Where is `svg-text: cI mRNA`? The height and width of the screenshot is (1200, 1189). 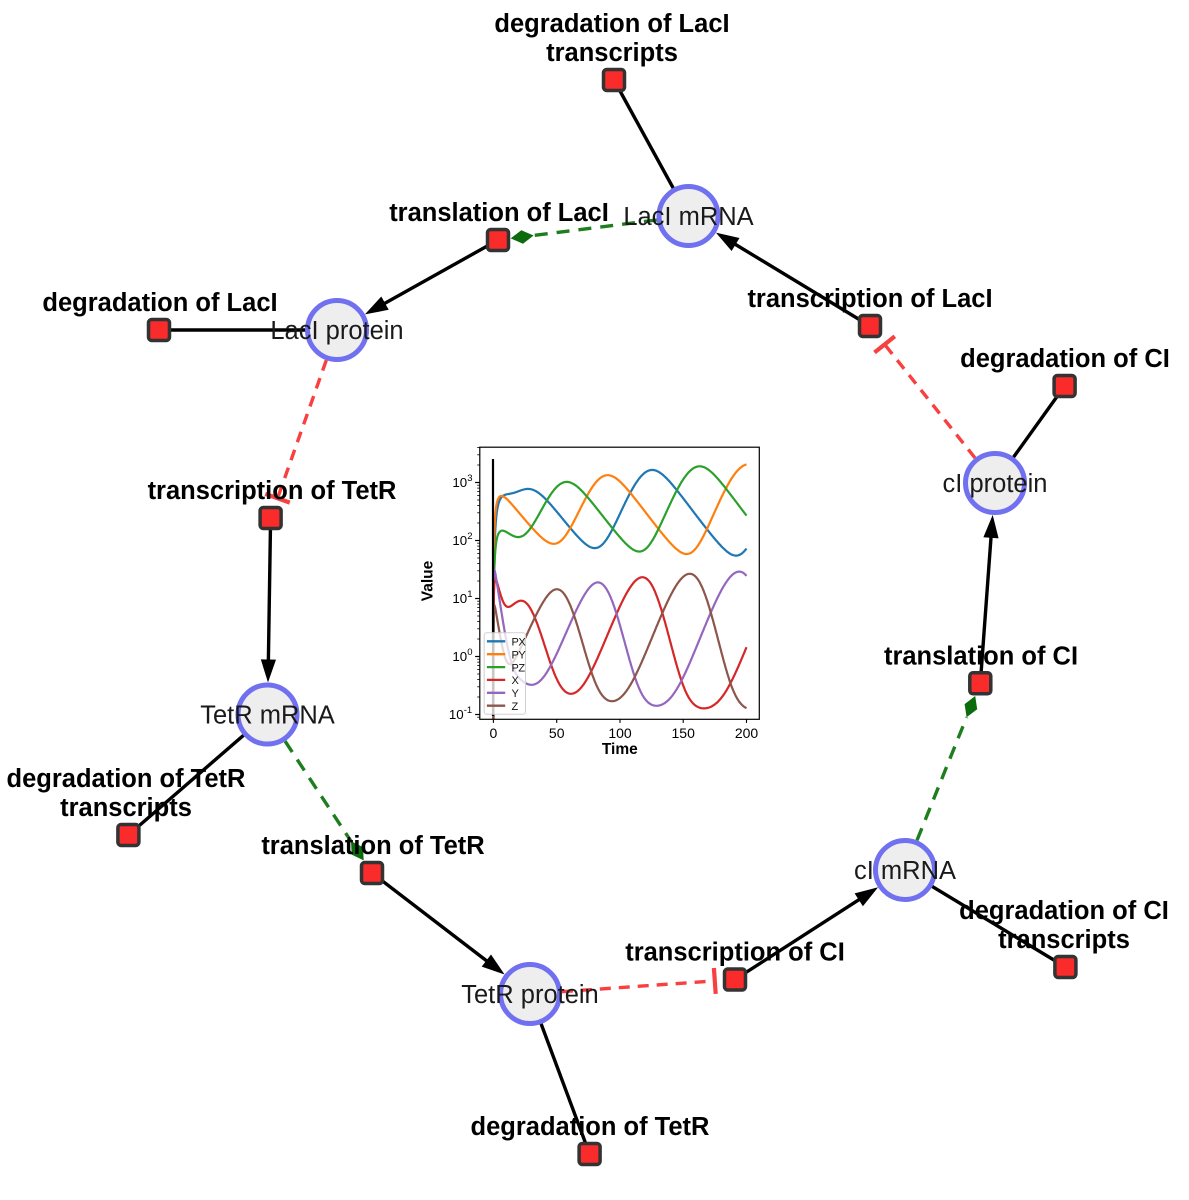 svg-text: cI mRNA is located at coordinates (905, 871).